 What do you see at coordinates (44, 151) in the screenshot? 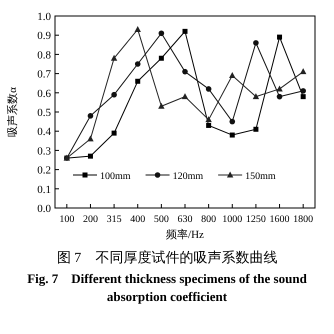
I see `y-tick-label: 0.3` at bounding box center [44, 151].